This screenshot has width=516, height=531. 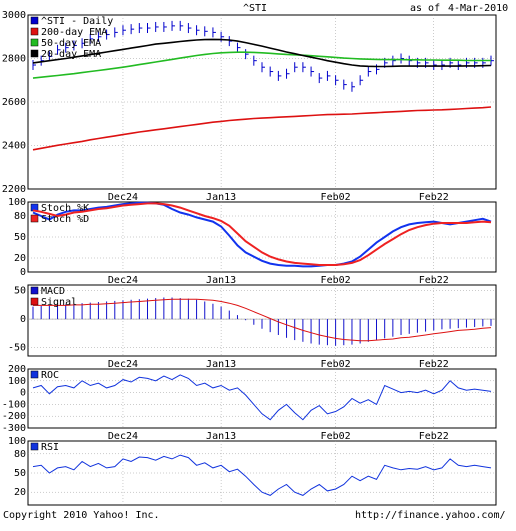 What do you see at coordinates (20, 473) in the screenshot?
I see `y-tick-label-4-1: 50` at bounding box center [20, 473].